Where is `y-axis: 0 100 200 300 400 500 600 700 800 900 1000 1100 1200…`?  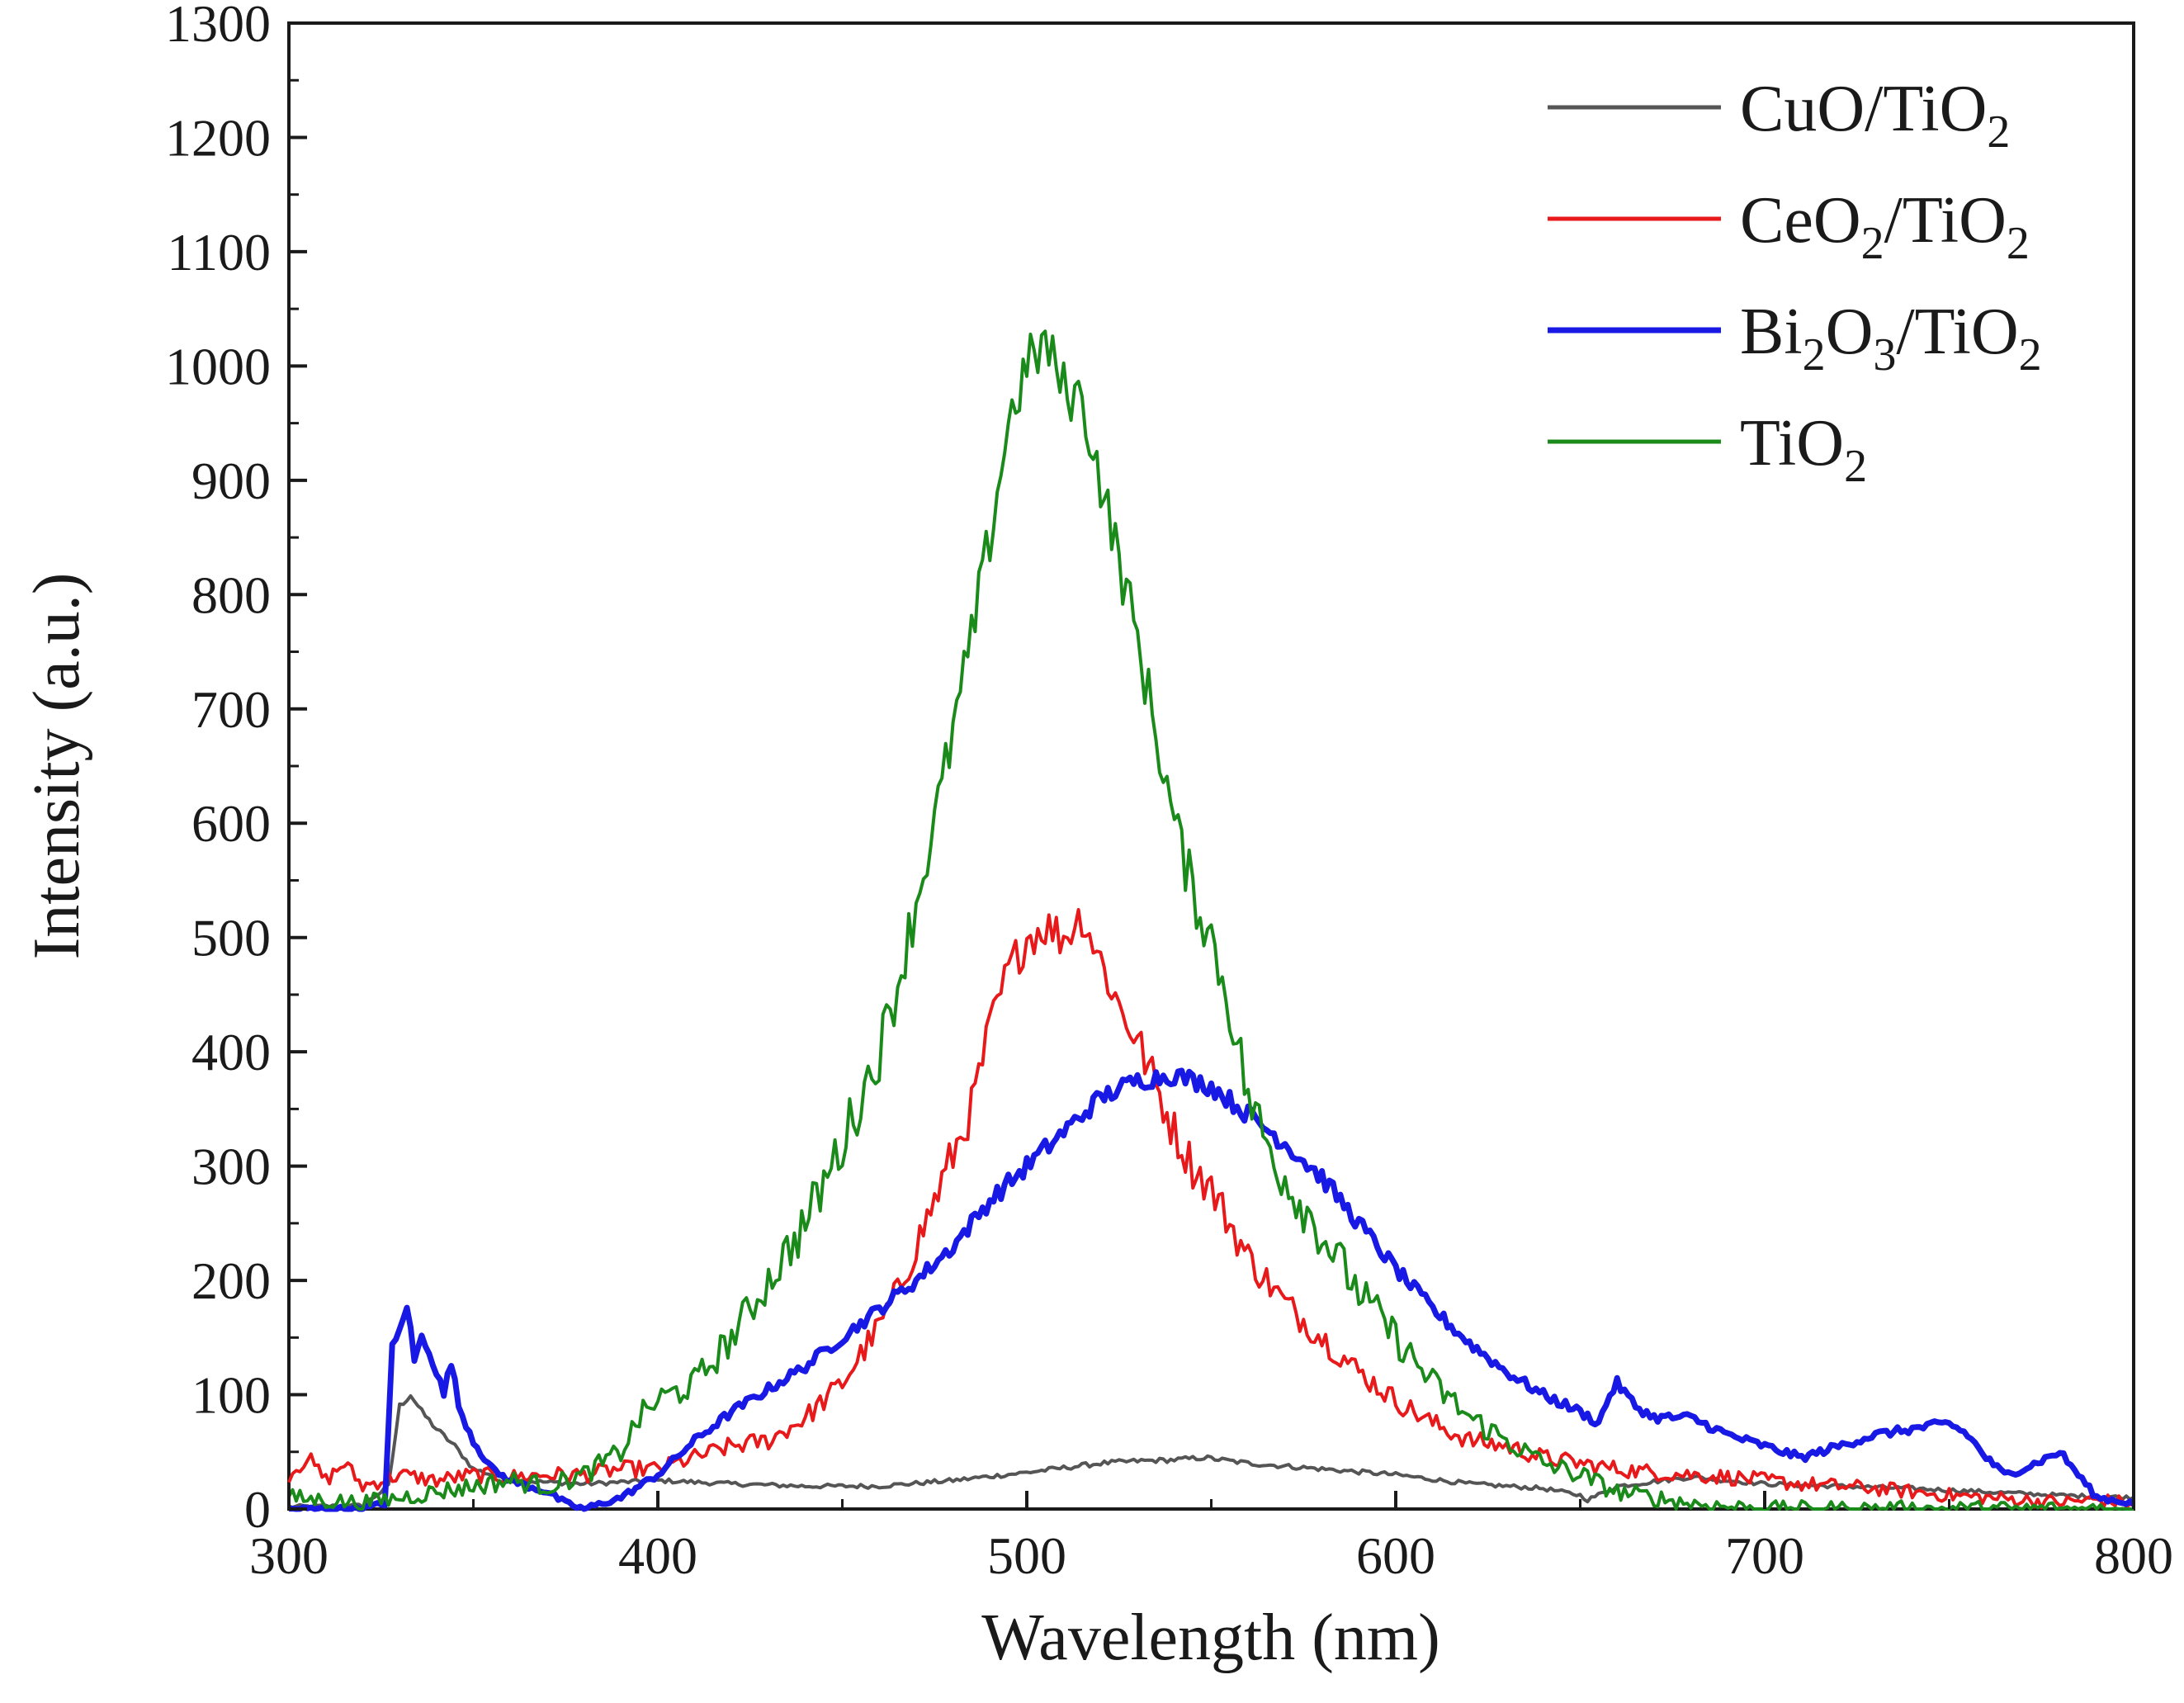
y-axis: 0 100 200 300 400 500 600 700 800 900 1000 1100 1200… is located at coordinates (236, 769).